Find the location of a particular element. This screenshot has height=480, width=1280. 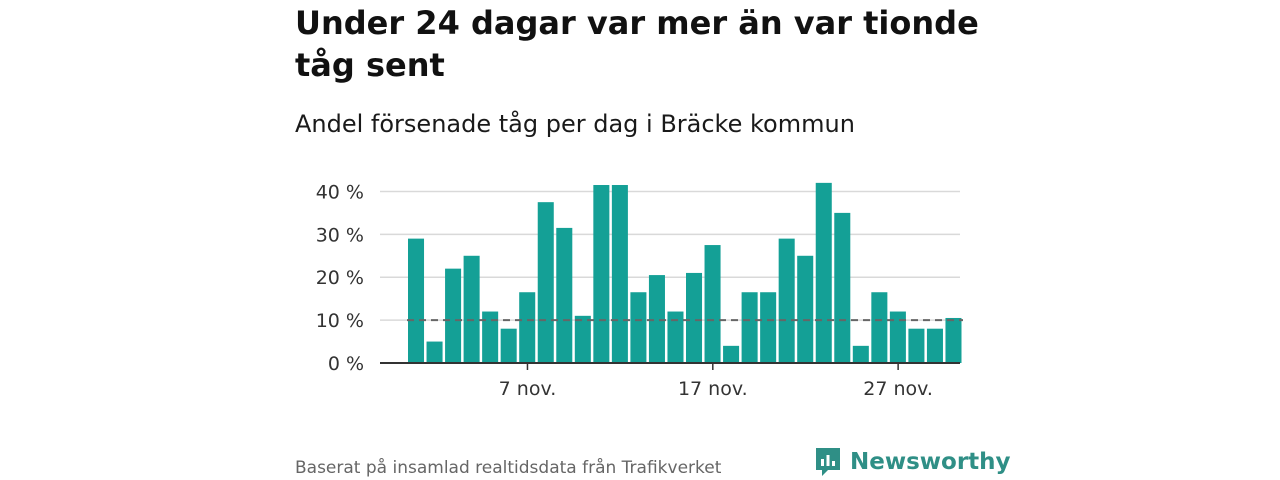

brand: Newsworthy is located at coordinates (912, 462).